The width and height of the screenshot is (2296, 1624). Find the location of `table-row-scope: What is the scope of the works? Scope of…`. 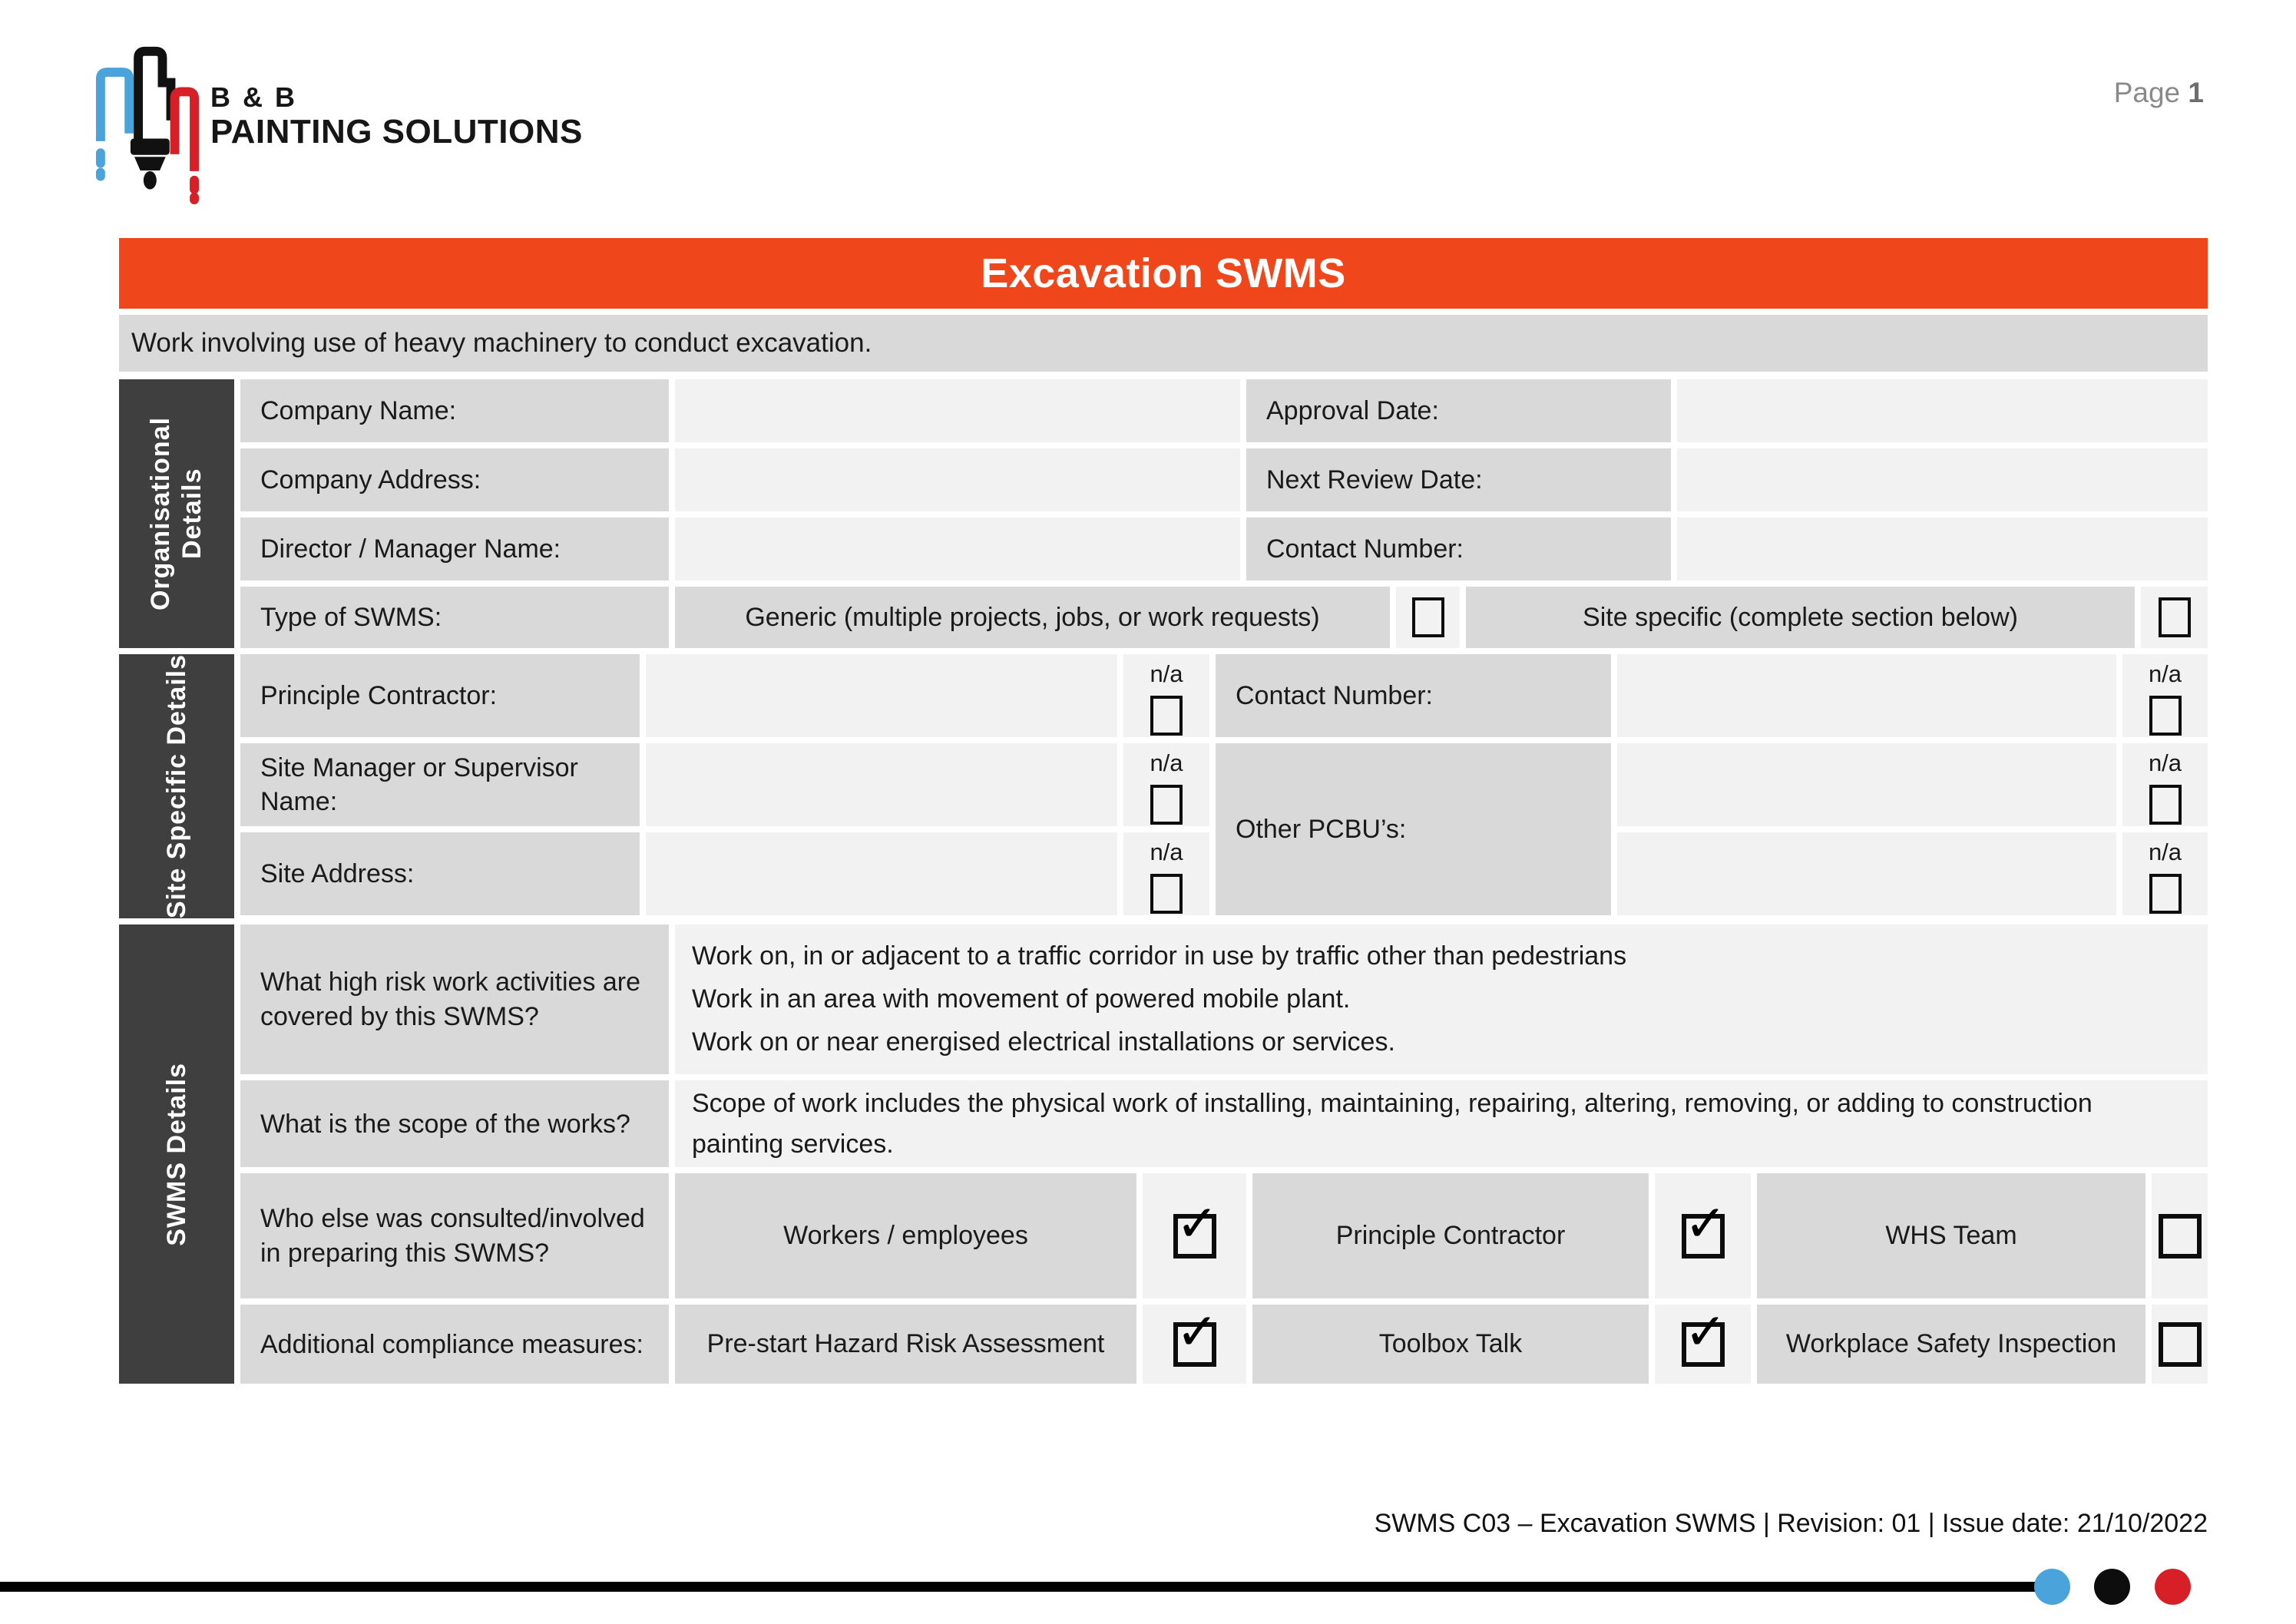

table-row-scope: What is the scope of the works? Scope of… is located at coordinates (1224, 1124).